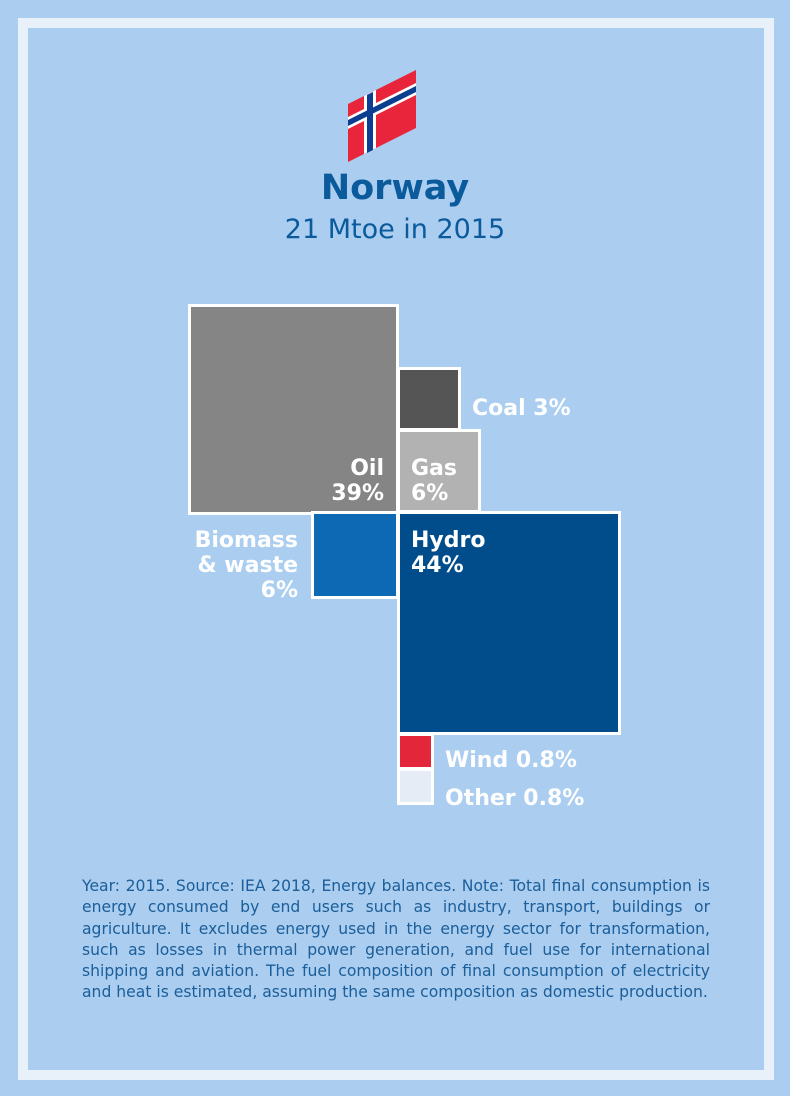  What do you see at coordinates (395, 188) in the screenshot?
I see `chart-title: Norway` at bounding box center [395, 188].